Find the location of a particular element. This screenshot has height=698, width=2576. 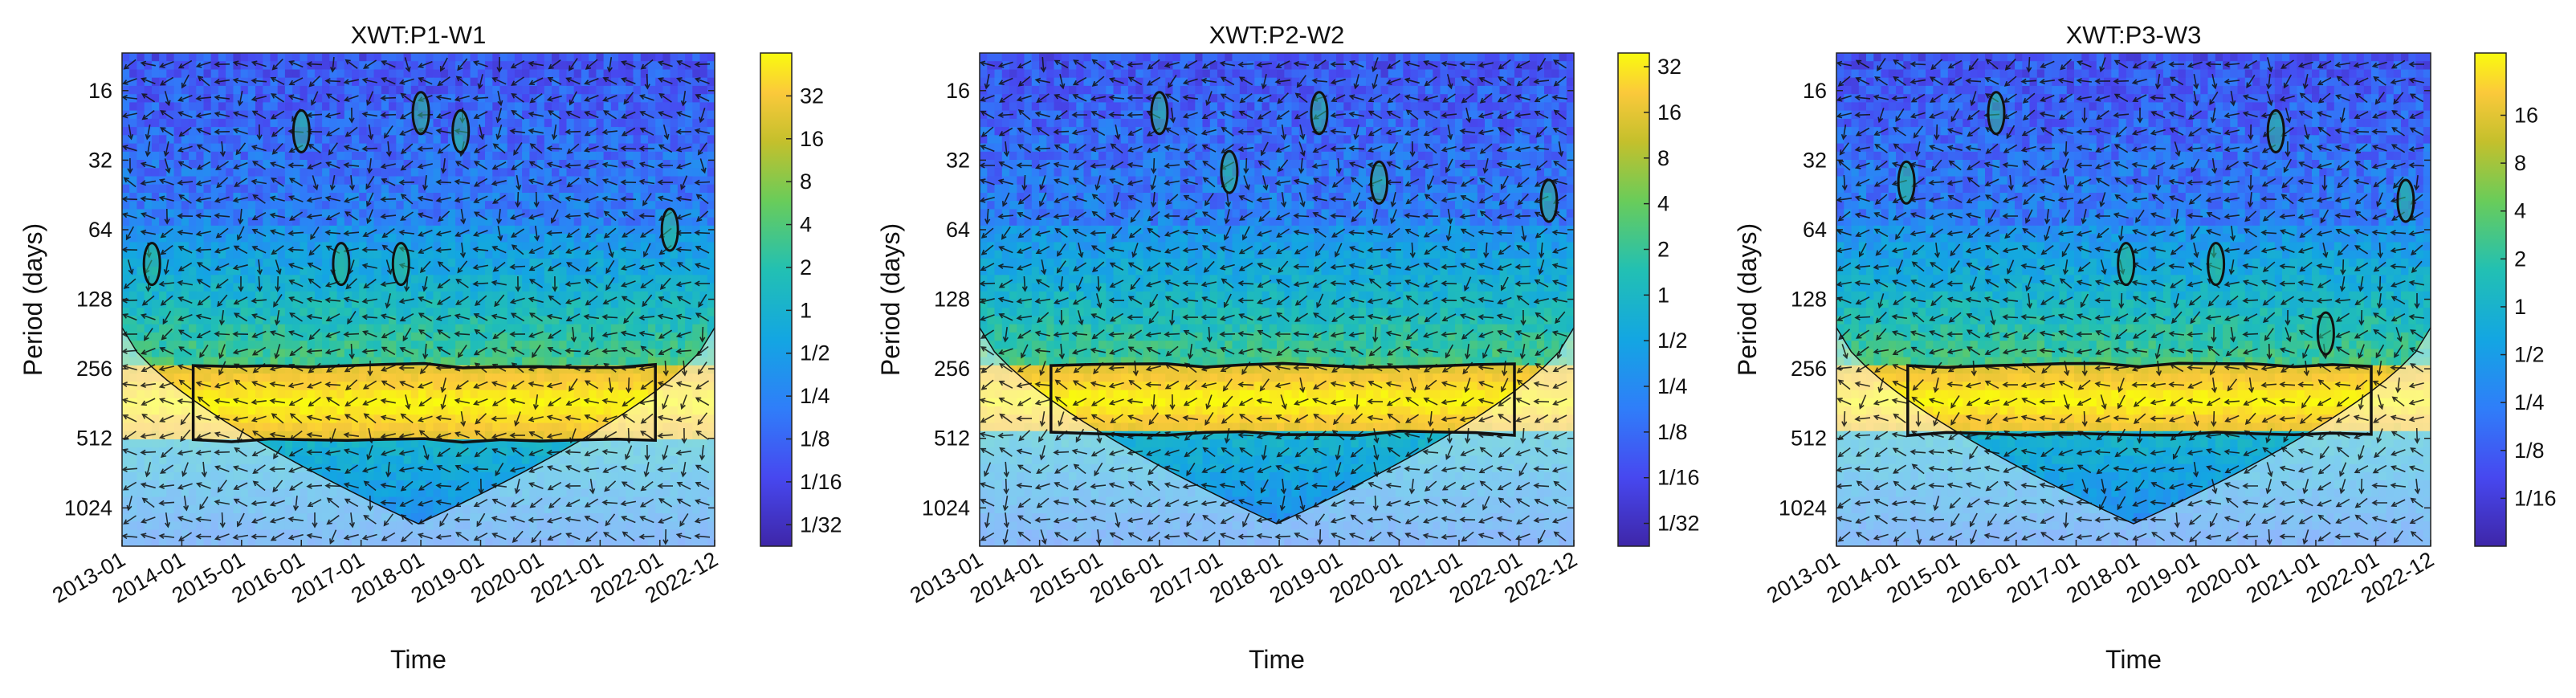

colorbar: 16 8 4 2 1 1/2 1/4 1/8 1/16 is located at coordinates (2515, 299).